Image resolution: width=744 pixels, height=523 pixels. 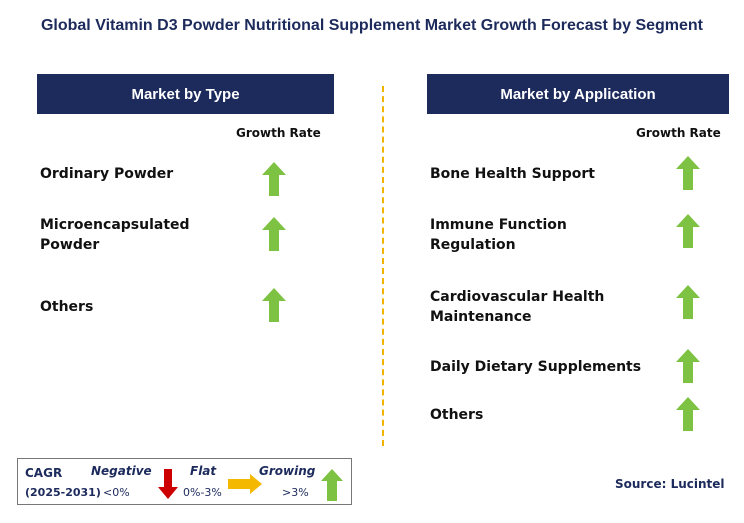 I want to click on source-label: Source: Lucintel, so click(x=670, y=484).